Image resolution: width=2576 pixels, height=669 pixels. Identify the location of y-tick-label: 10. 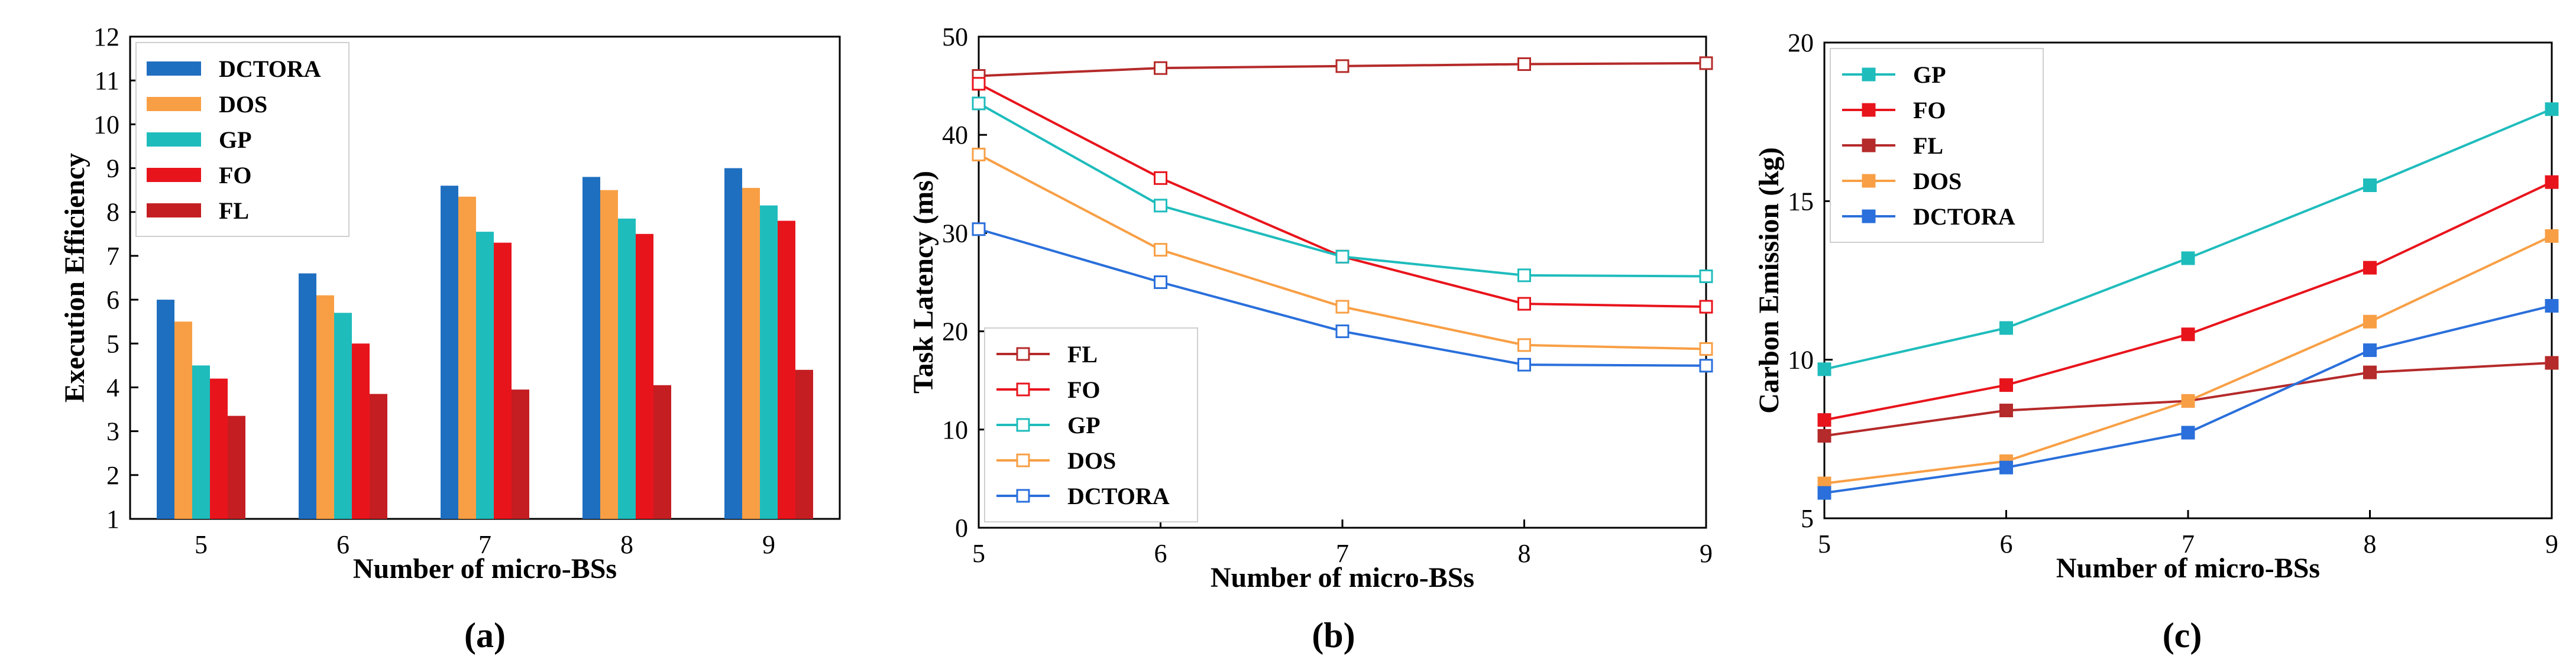
(955, 429).